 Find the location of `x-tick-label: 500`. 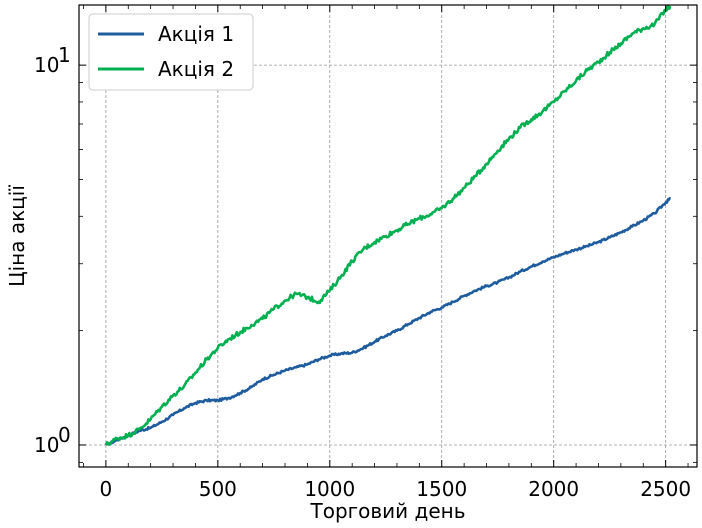

x-tick-label: 500 is located at coordinates (218, 489).